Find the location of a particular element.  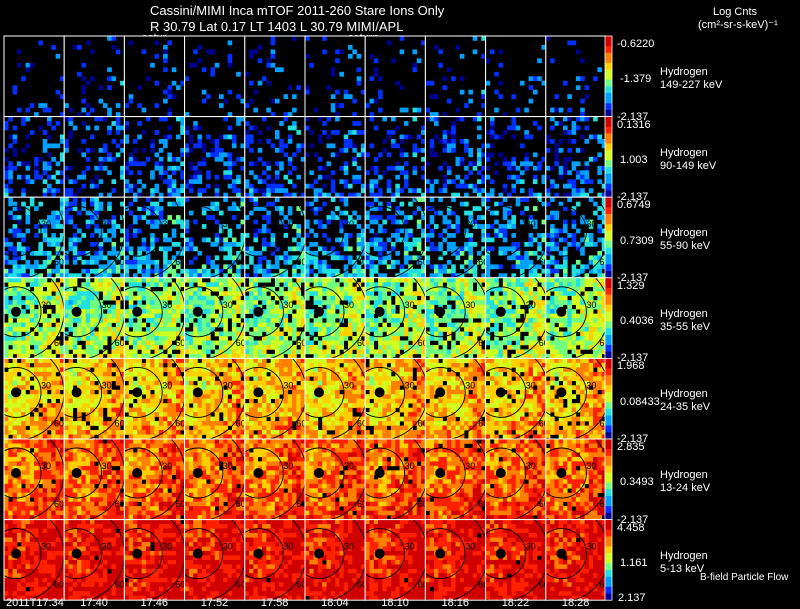

time-tick-label: 17:46 is located at coordinates (154, 603).